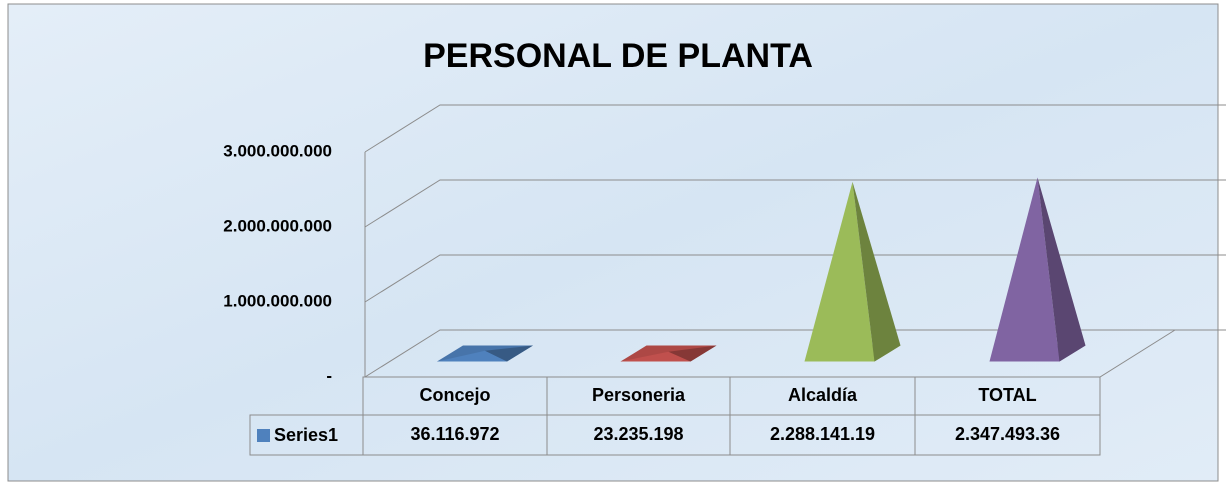 This screenshot has width=1226, height=485. What do you see at coordinates (638, 434) in the screenshot?
I see `data-label: 23.235.198` at bounding box center [638, 434].